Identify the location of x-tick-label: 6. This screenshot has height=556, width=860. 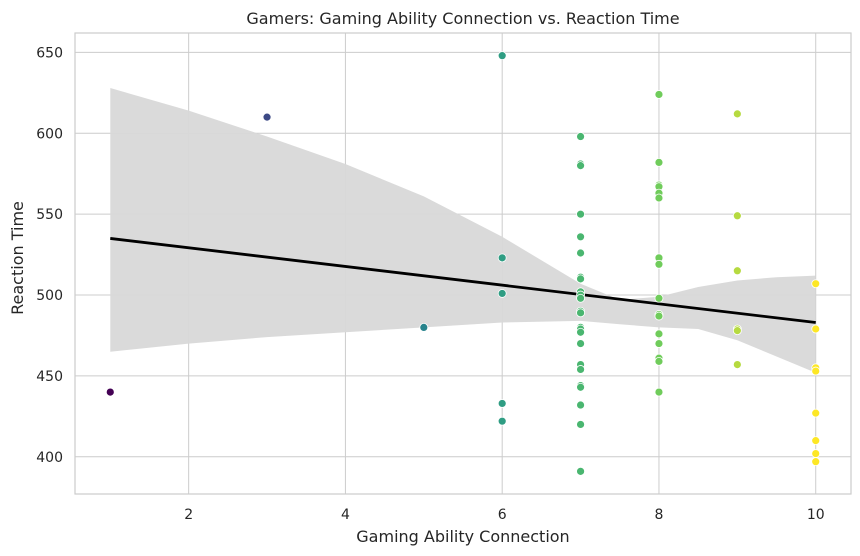
(502, 515).